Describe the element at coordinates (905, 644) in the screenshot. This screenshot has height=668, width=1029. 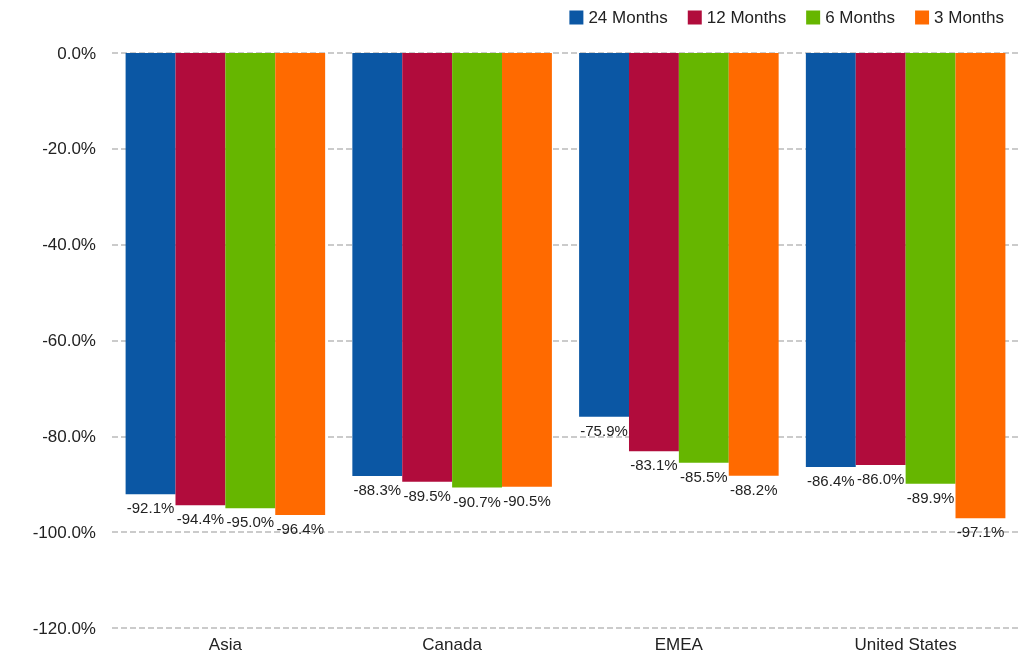
I see `x-tick-label: United States` at that location.